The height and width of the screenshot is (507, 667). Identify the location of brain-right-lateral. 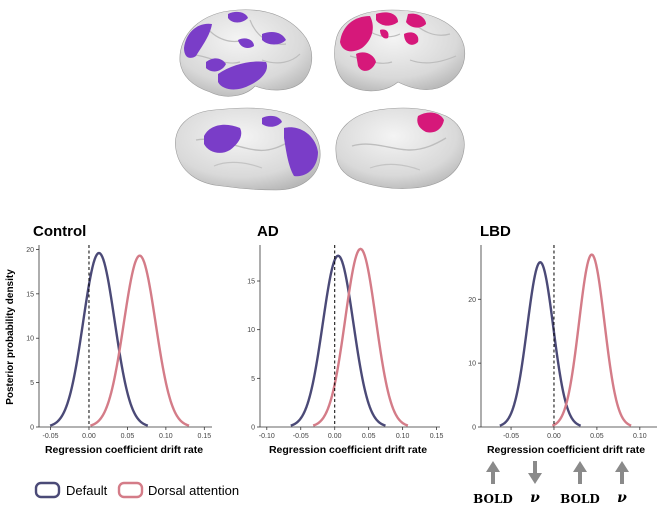
(400, 50).